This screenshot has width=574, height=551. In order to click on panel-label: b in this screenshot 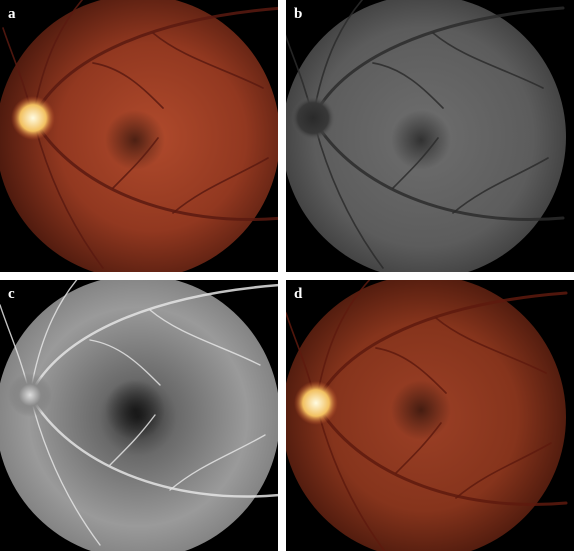, I will do `click(298, 14)`.